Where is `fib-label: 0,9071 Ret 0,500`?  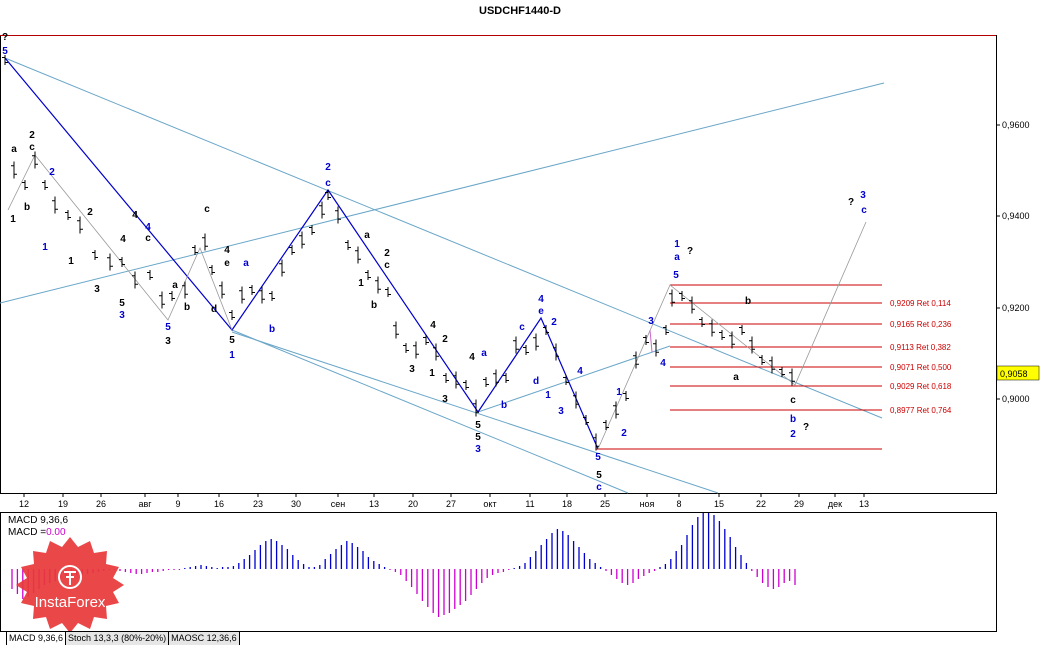
fib-label: 0,9071 Ret 0,500 is located at coordinates (921, 367).